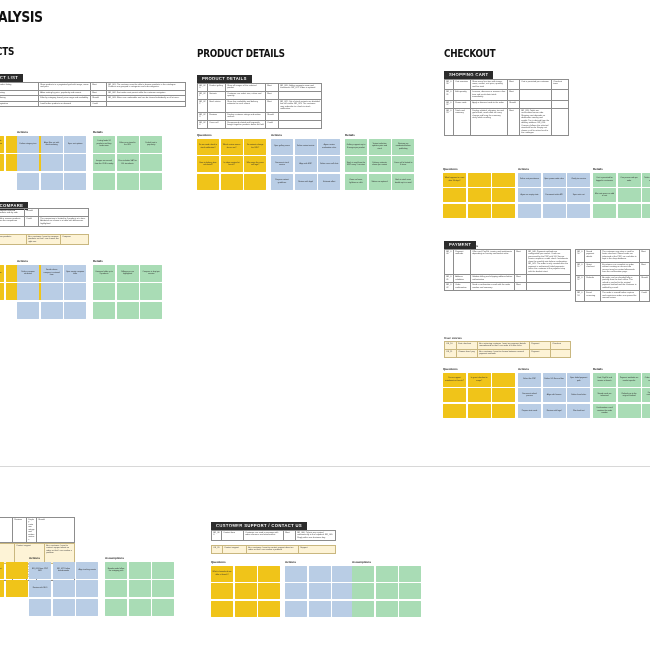  What do you see at coordinates (403, 146) in the screenshot?
I see `sticky-note: Reviews are moderated before publishing` at bounding box center [403, 146].